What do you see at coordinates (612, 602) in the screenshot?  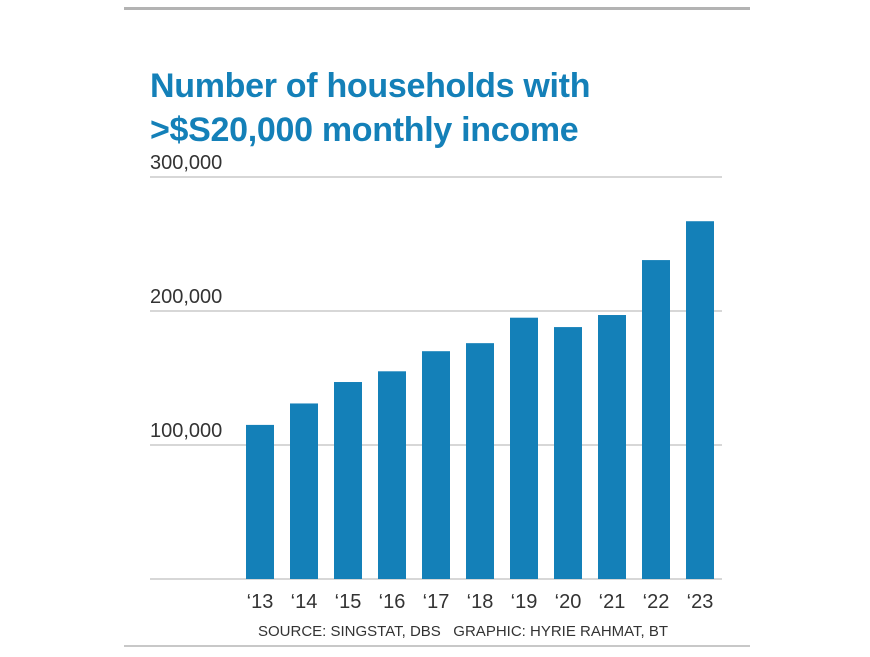 I see `x-tick-label: ‘21` at bounding box center [612, 602].